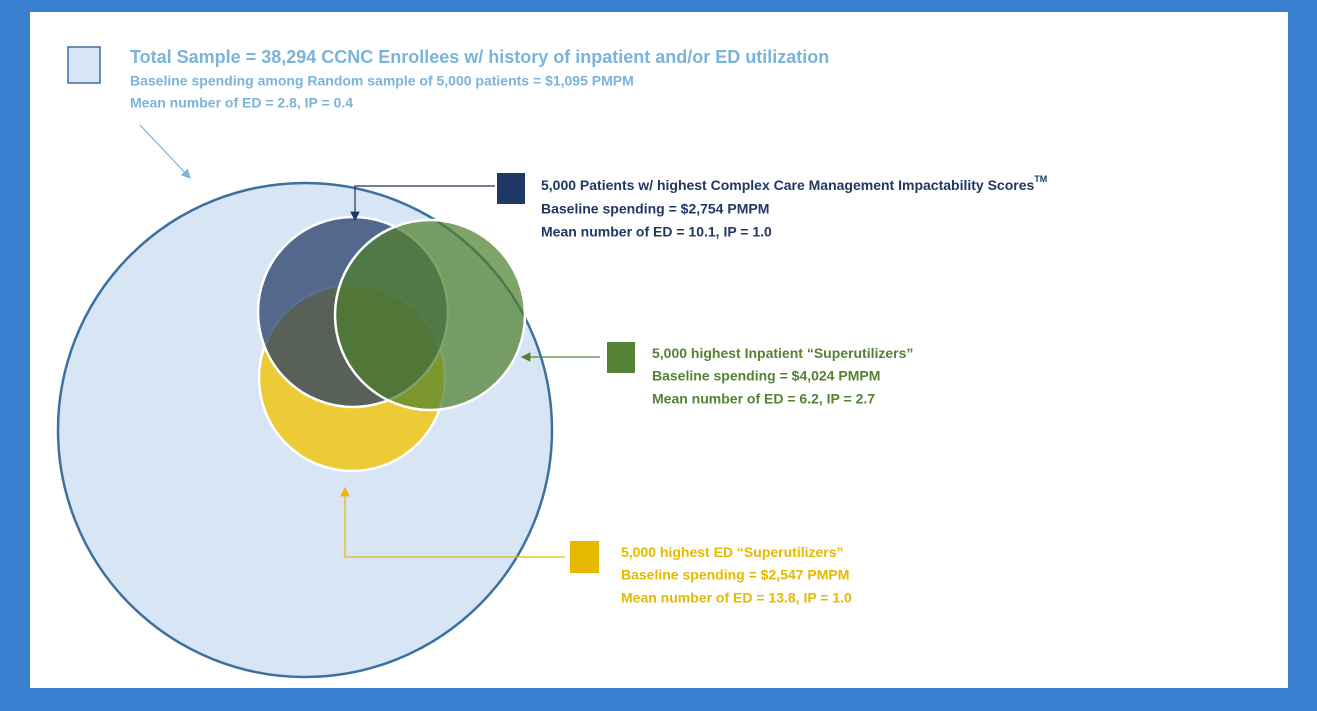 This screenshot has height=711, width=1317. I want to click on group-title: 5,000 highest Inpatient “Superutilizers”, so click(782, 353).